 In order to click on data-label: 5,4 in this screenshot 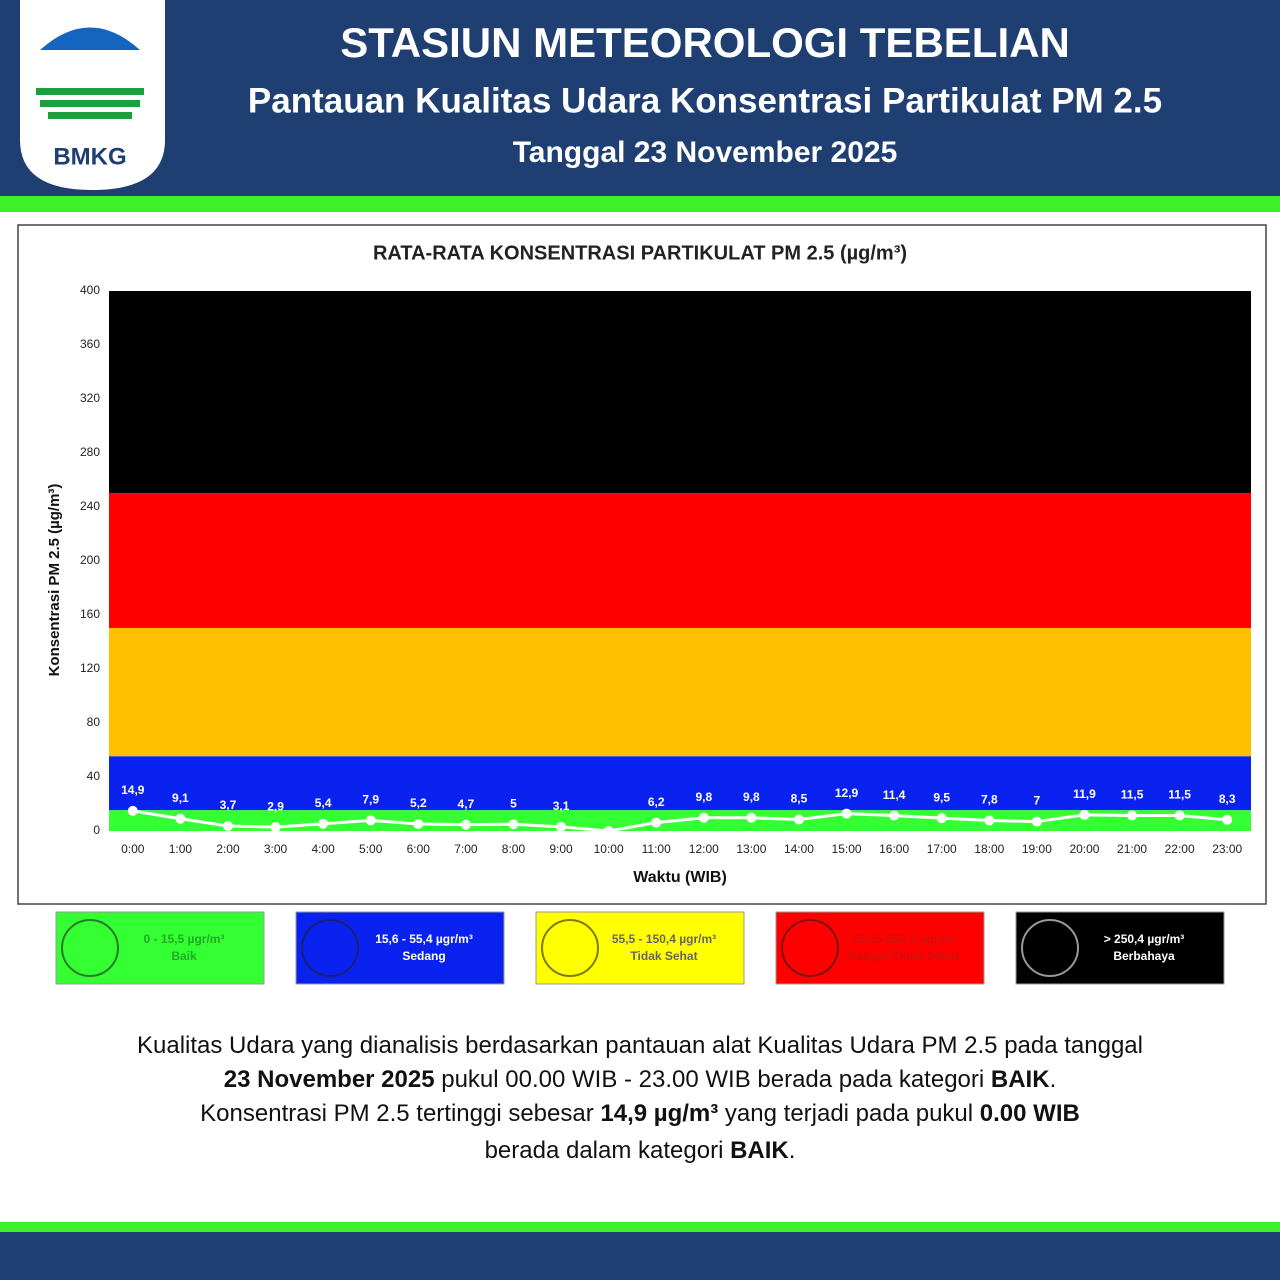, I will do `click(323, 803)`.